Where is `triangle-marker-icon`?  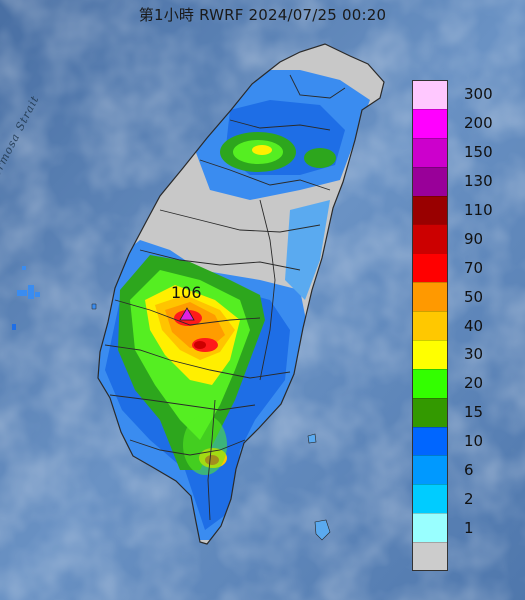
triangle-marker-icon is located at coordinates (187, 314).